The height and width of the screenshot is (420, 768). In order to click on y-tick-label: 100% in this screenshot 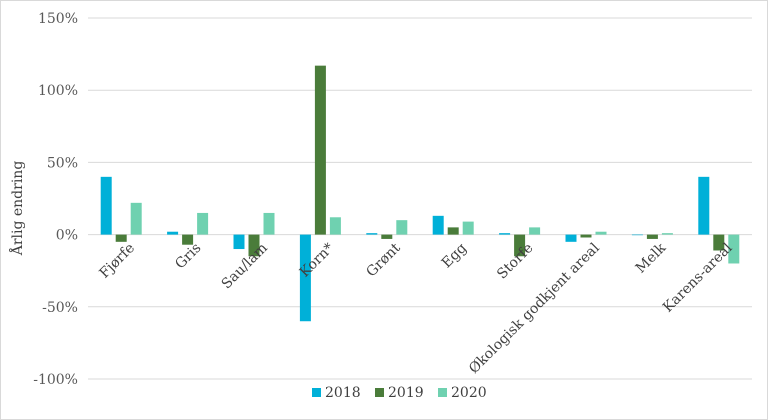, I will do `click(58, 91)`.